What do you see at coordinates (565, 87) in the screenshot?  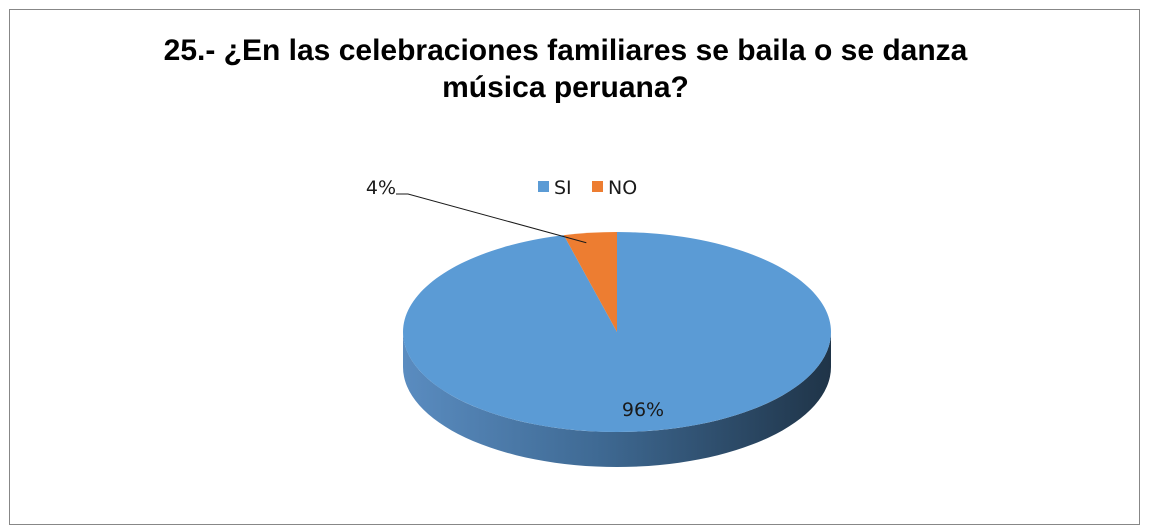 I see `chart-title-line-2: música peruana?` at bounding box center [565, 87].